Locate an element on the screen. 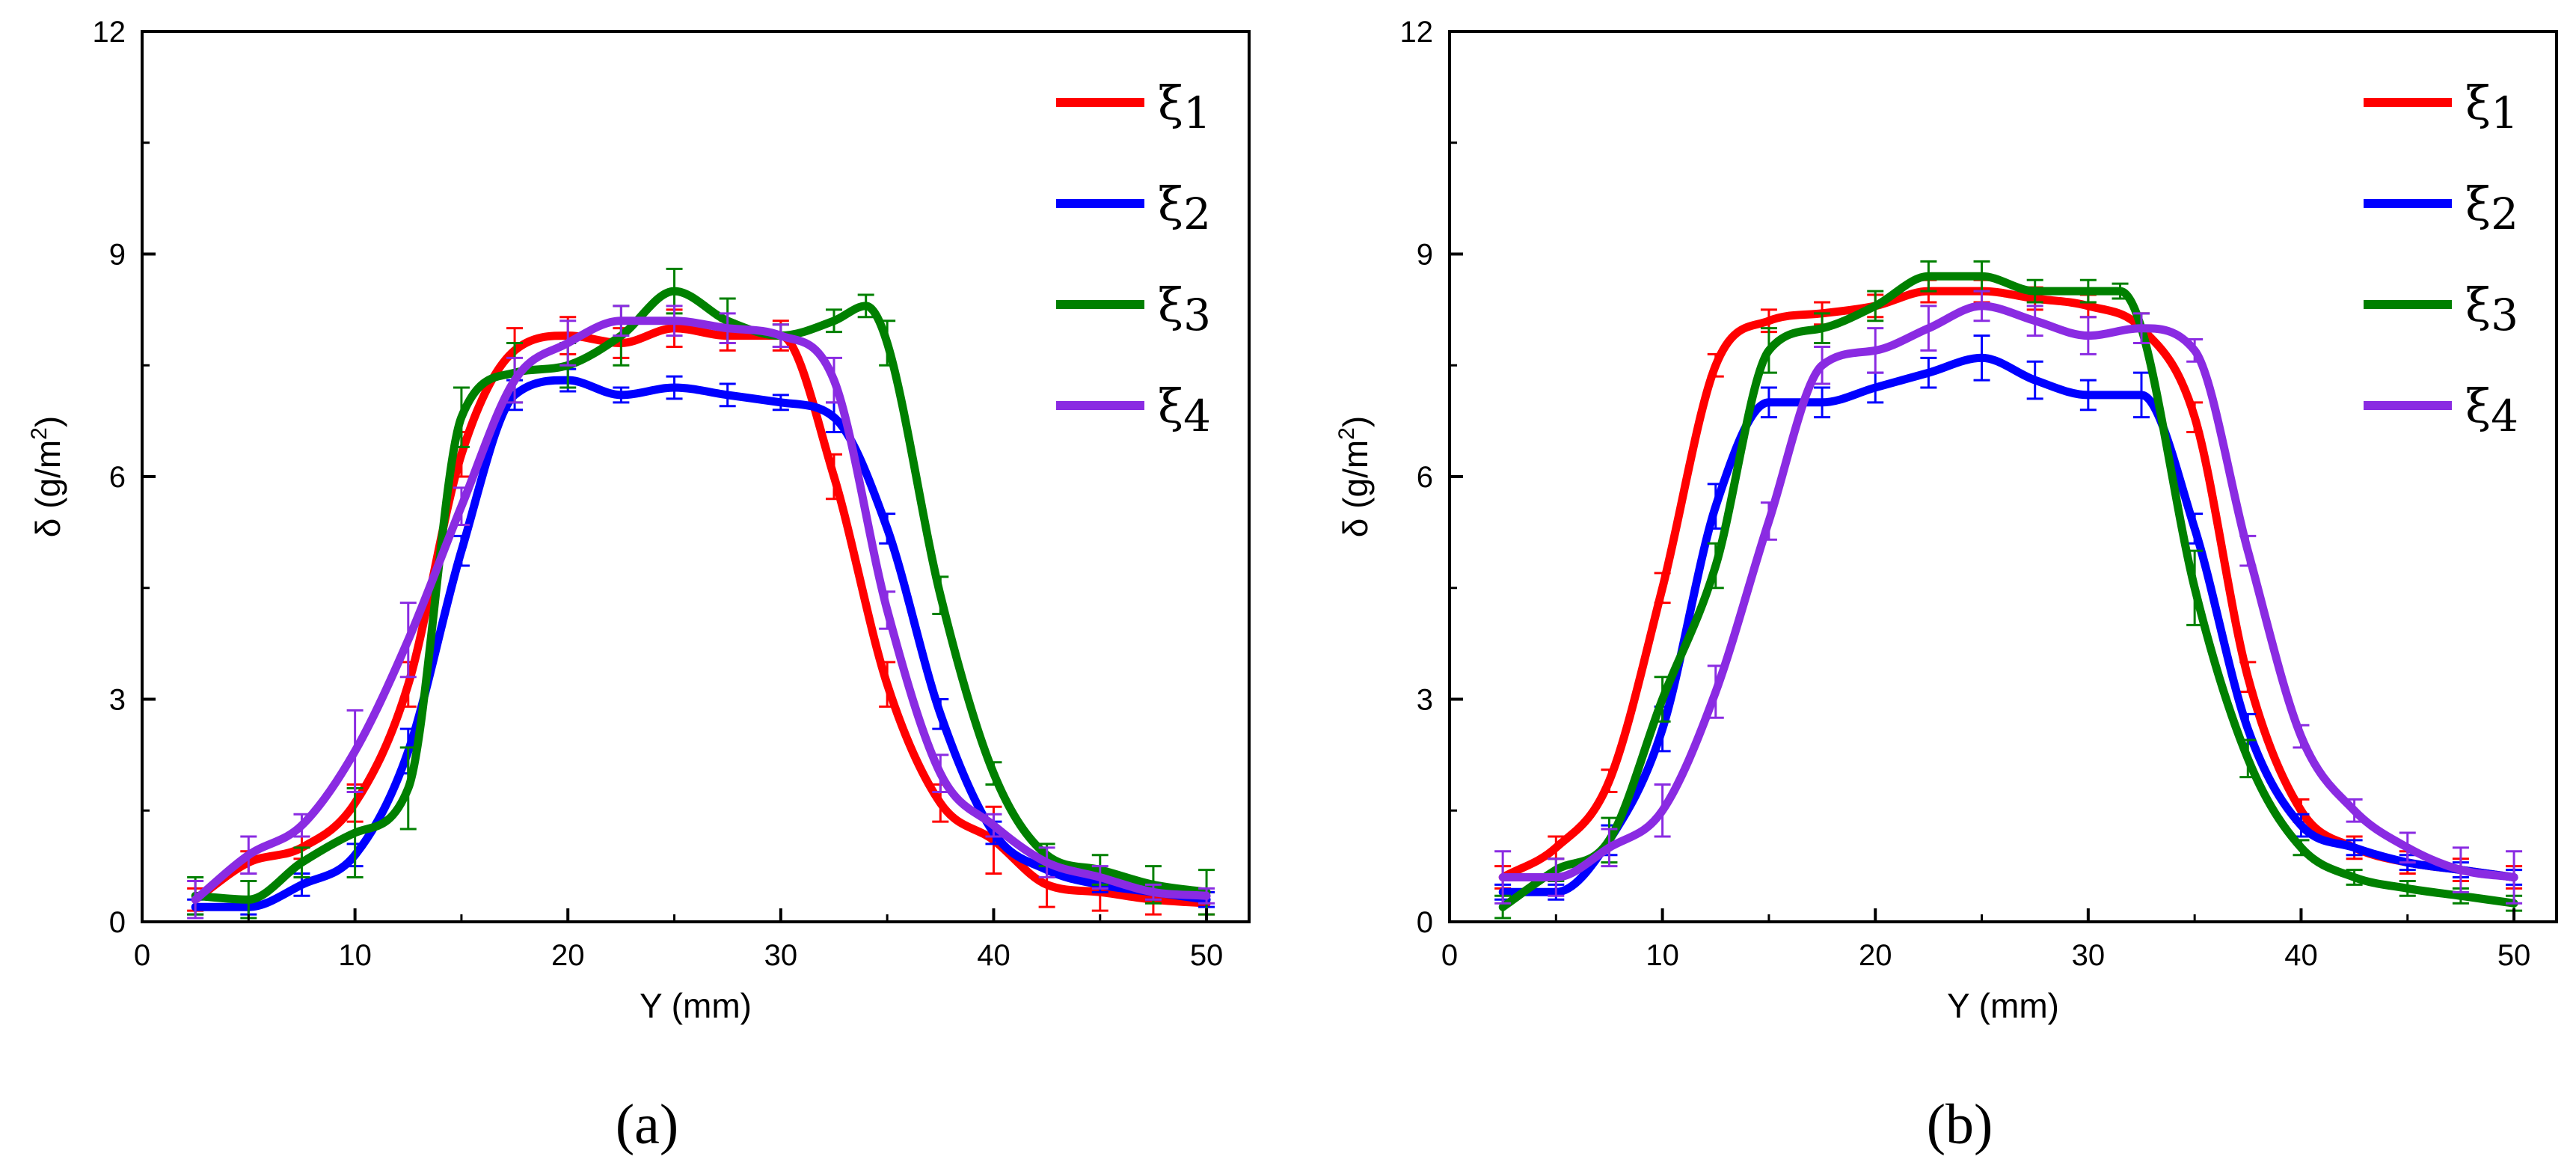 This screenshot has width=2576, height=1162. legend-label: ξ3 is located at coordinates (2491, 309).